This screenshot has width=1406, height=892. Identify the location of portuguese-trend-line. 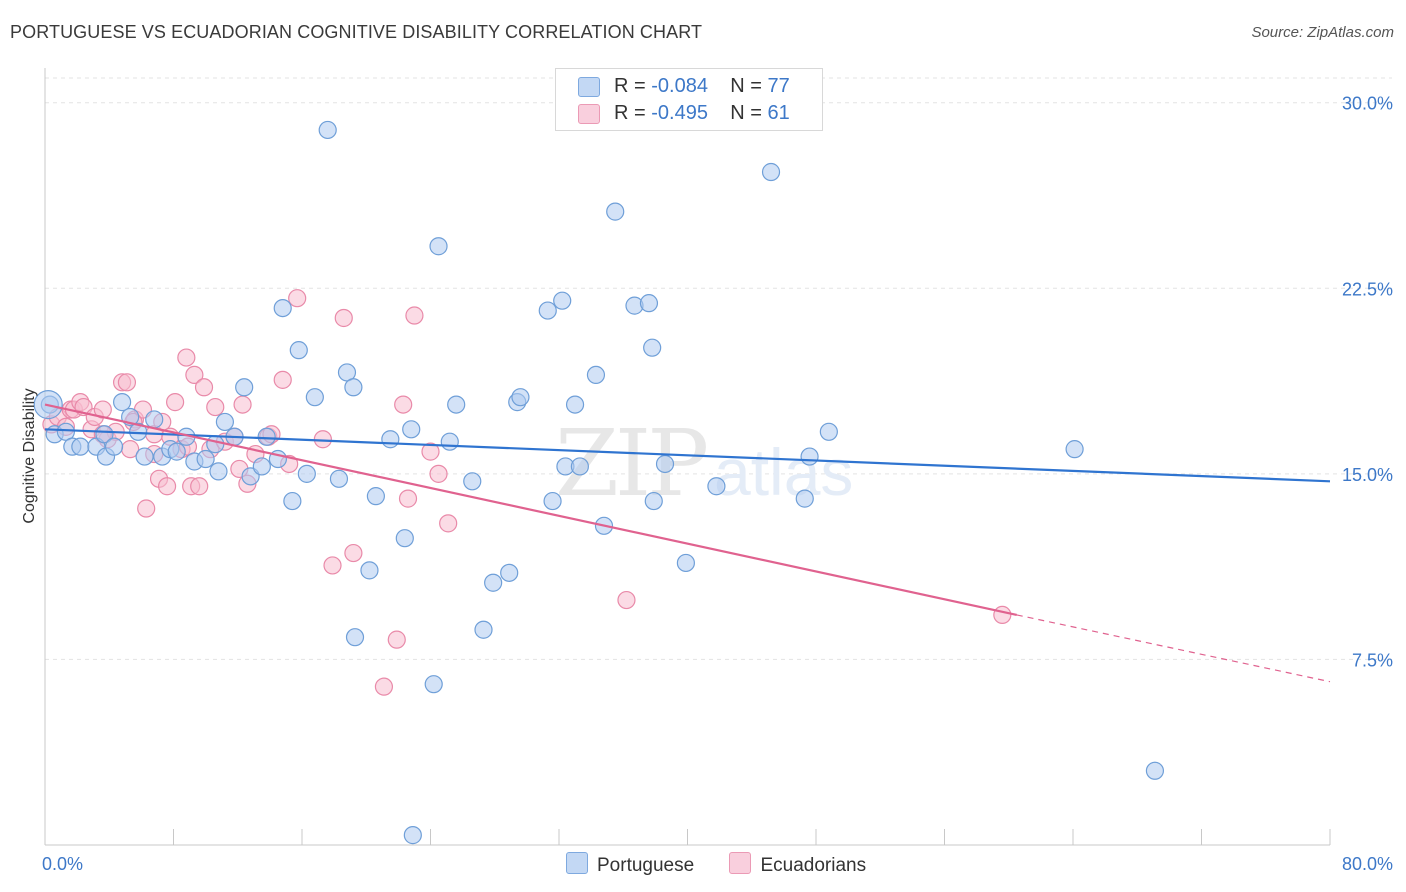
(687, 455).